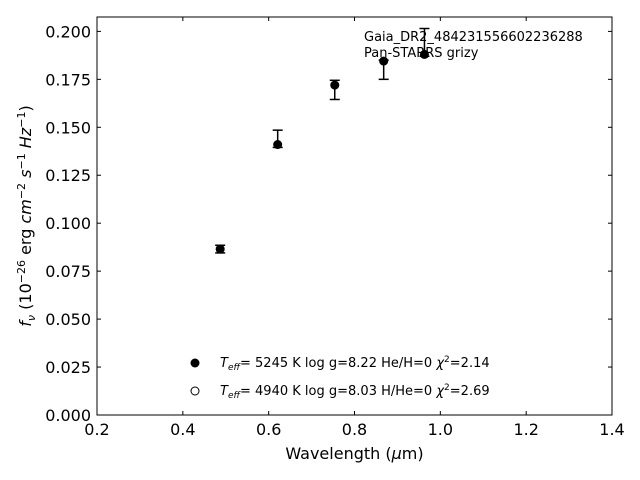 This screenshot has width=640, height=480. I want to click on y-axis-label: fν (10−26 erg cm−2 s−1 Hz−1), so click(26, 215).